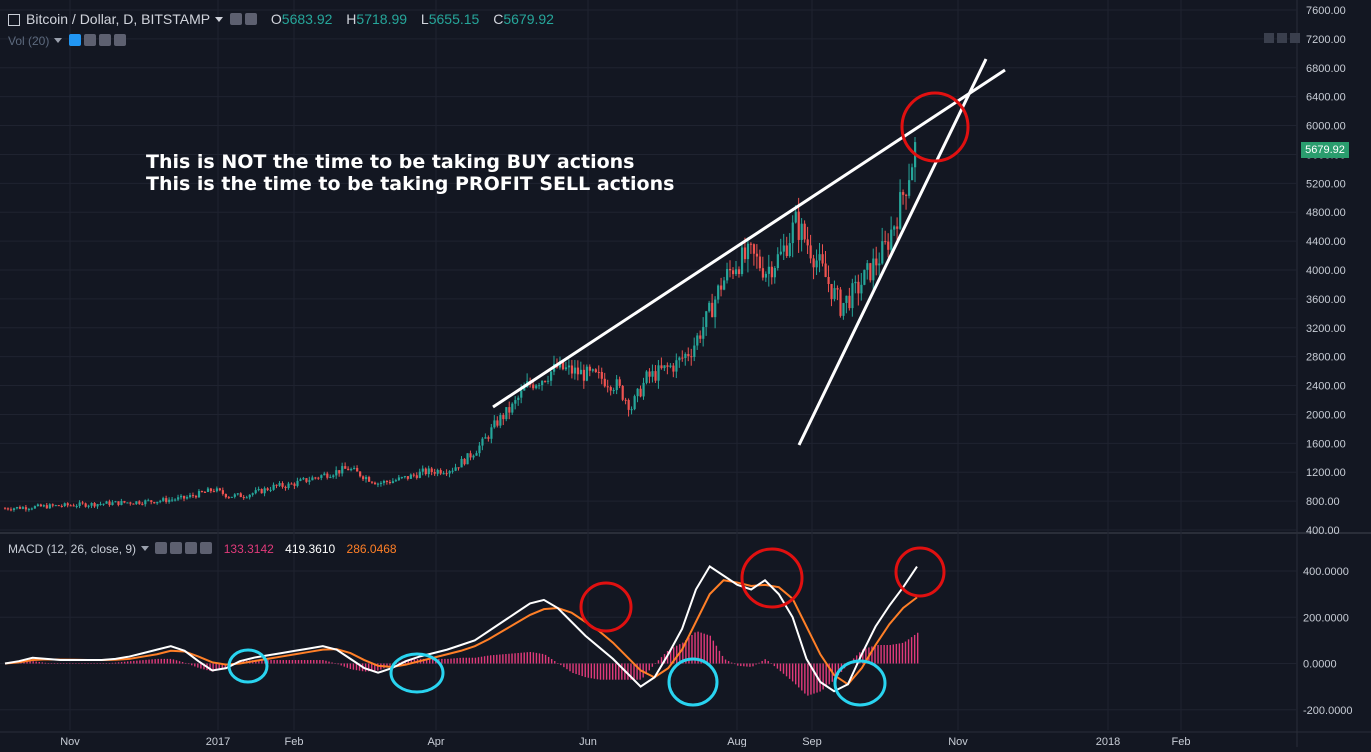  I want to click on macd-label: MACD (12, 26, close, 9), so click(72, 549).